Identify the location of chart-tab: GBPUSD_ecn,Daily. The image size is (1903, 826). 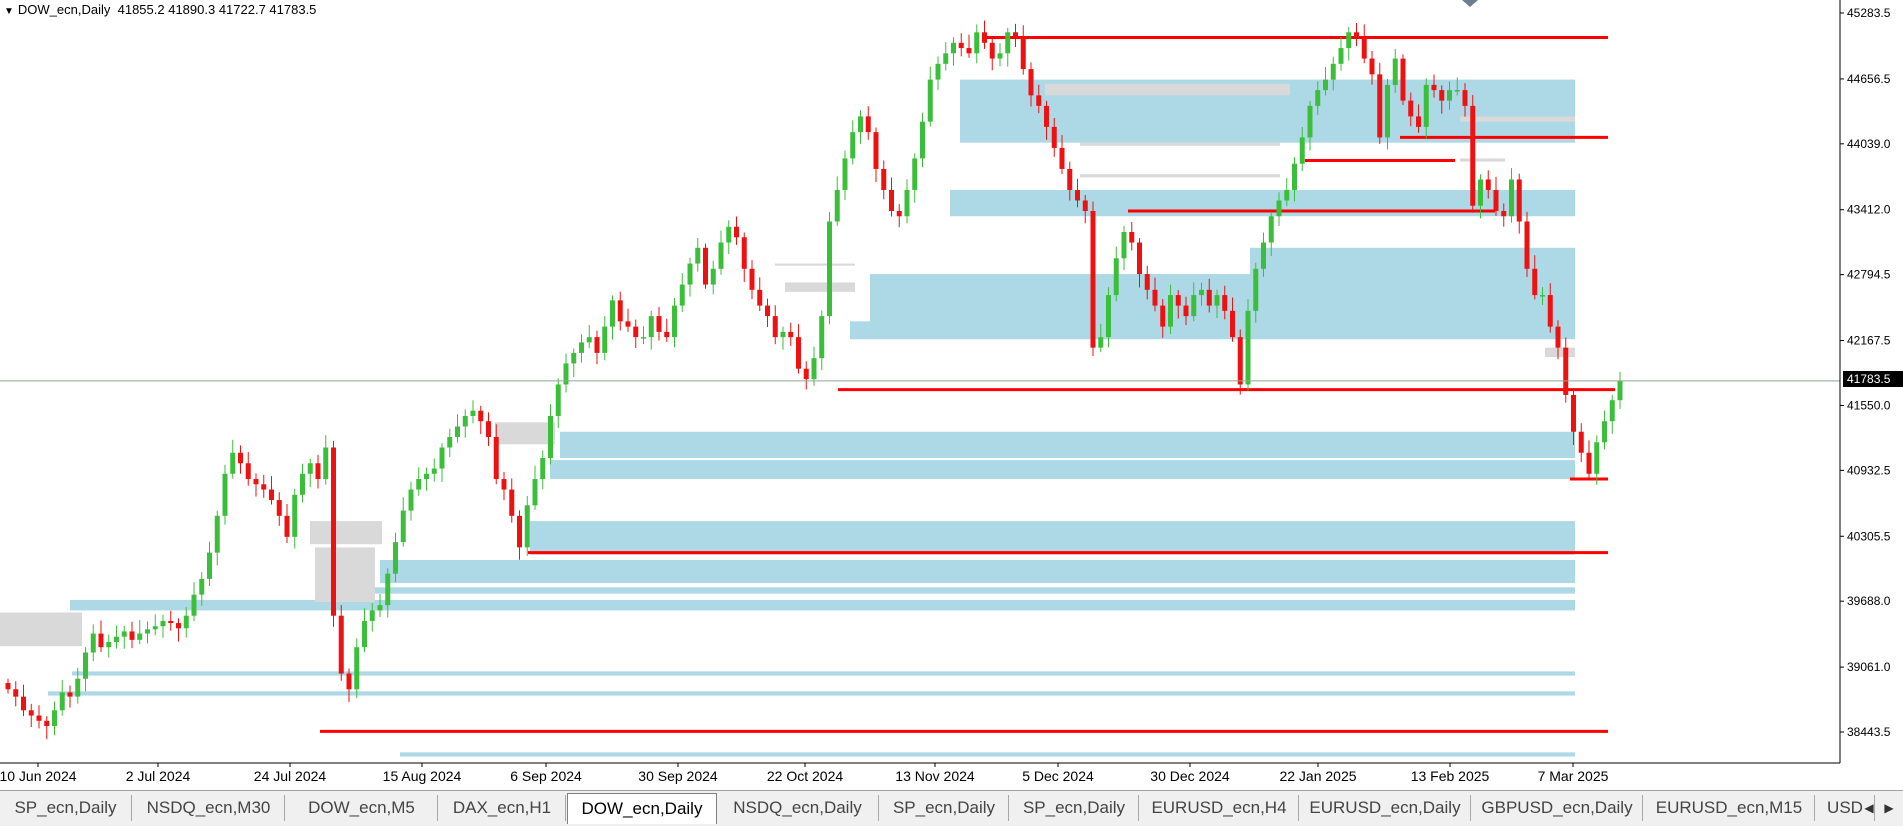
(1557, 808).